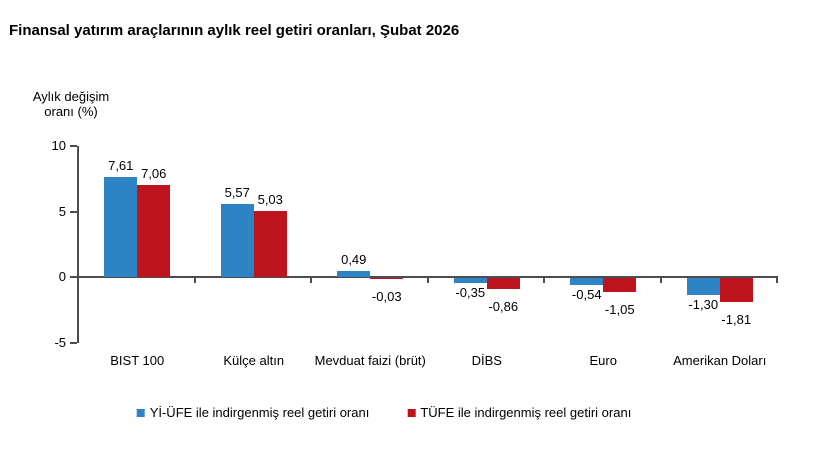 This screenshot has height=468, width=834. What do you see at coordinates (154, 173) in the screenshot?
I see `value-label: 7,06` at bounding box center [154, 173].